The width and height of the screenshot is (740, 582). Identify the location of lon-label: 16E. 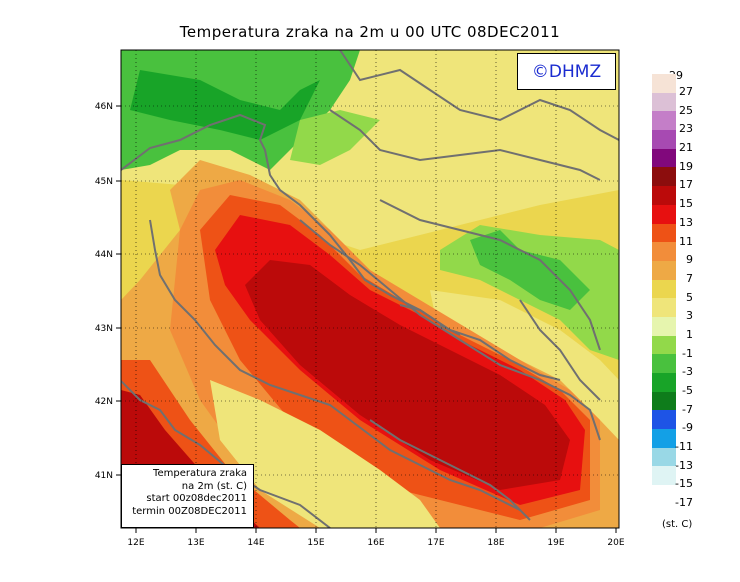
(375, 543).